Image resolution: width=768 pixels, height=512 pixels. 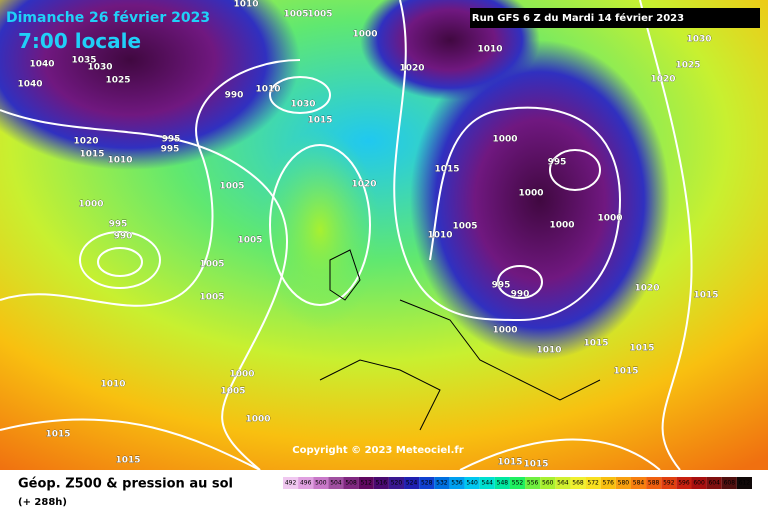 I want to click on color-scale-label: 548, so click(x=503, y=483).